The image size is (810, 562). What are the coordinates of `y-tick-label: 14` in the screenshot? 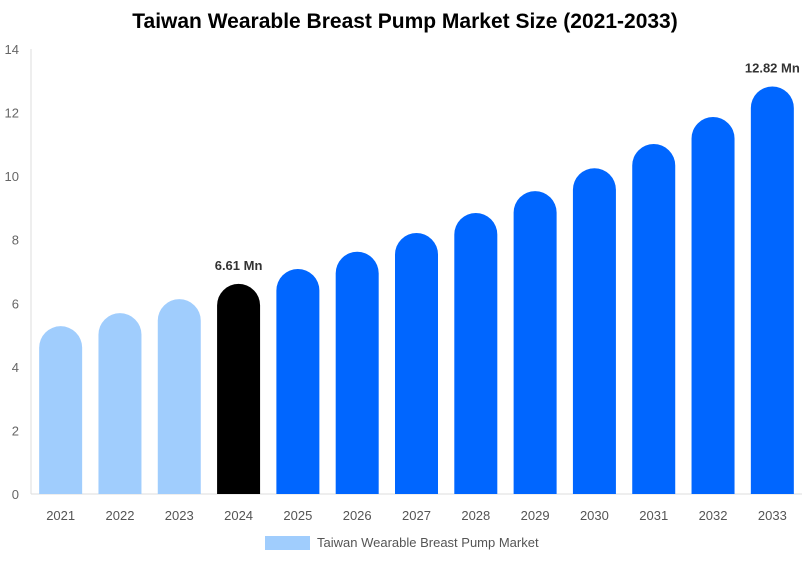 It's located at (12, 49).